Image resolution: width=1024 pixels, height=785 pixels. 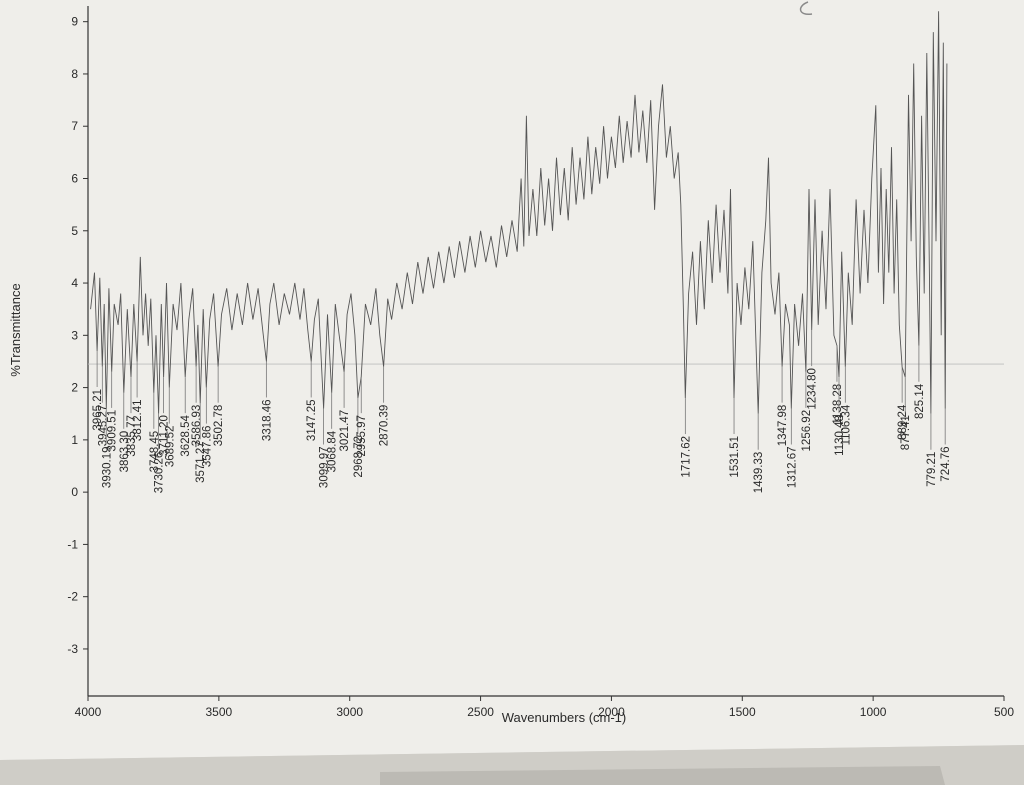 What do you see at coordinates (15, 329) in the screenshot?
I see `y-axis-label: %Transmittance` at bounding box center [15, 329].